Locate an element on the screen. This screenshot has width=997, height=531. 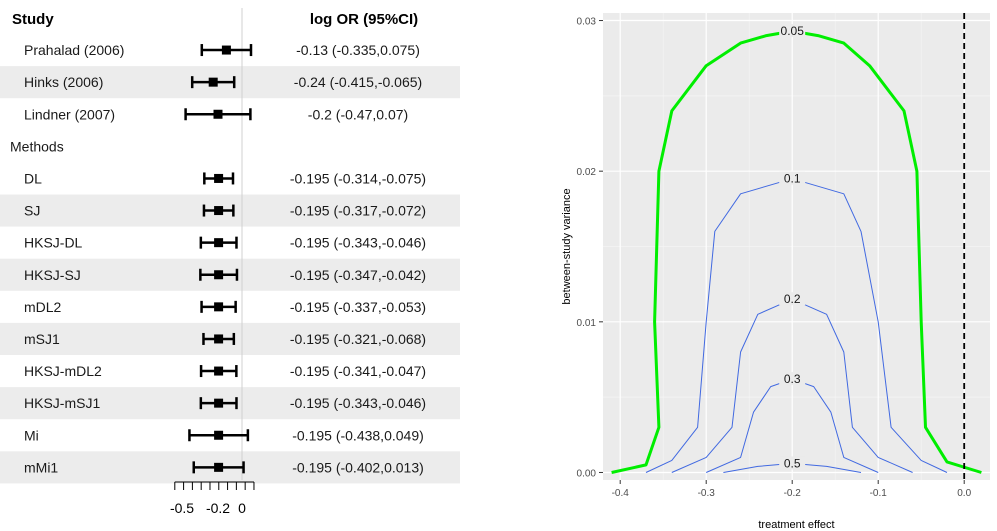
estimate-text: -0.24 (-0.415,-0.065) is located at coordinates (358, 82).